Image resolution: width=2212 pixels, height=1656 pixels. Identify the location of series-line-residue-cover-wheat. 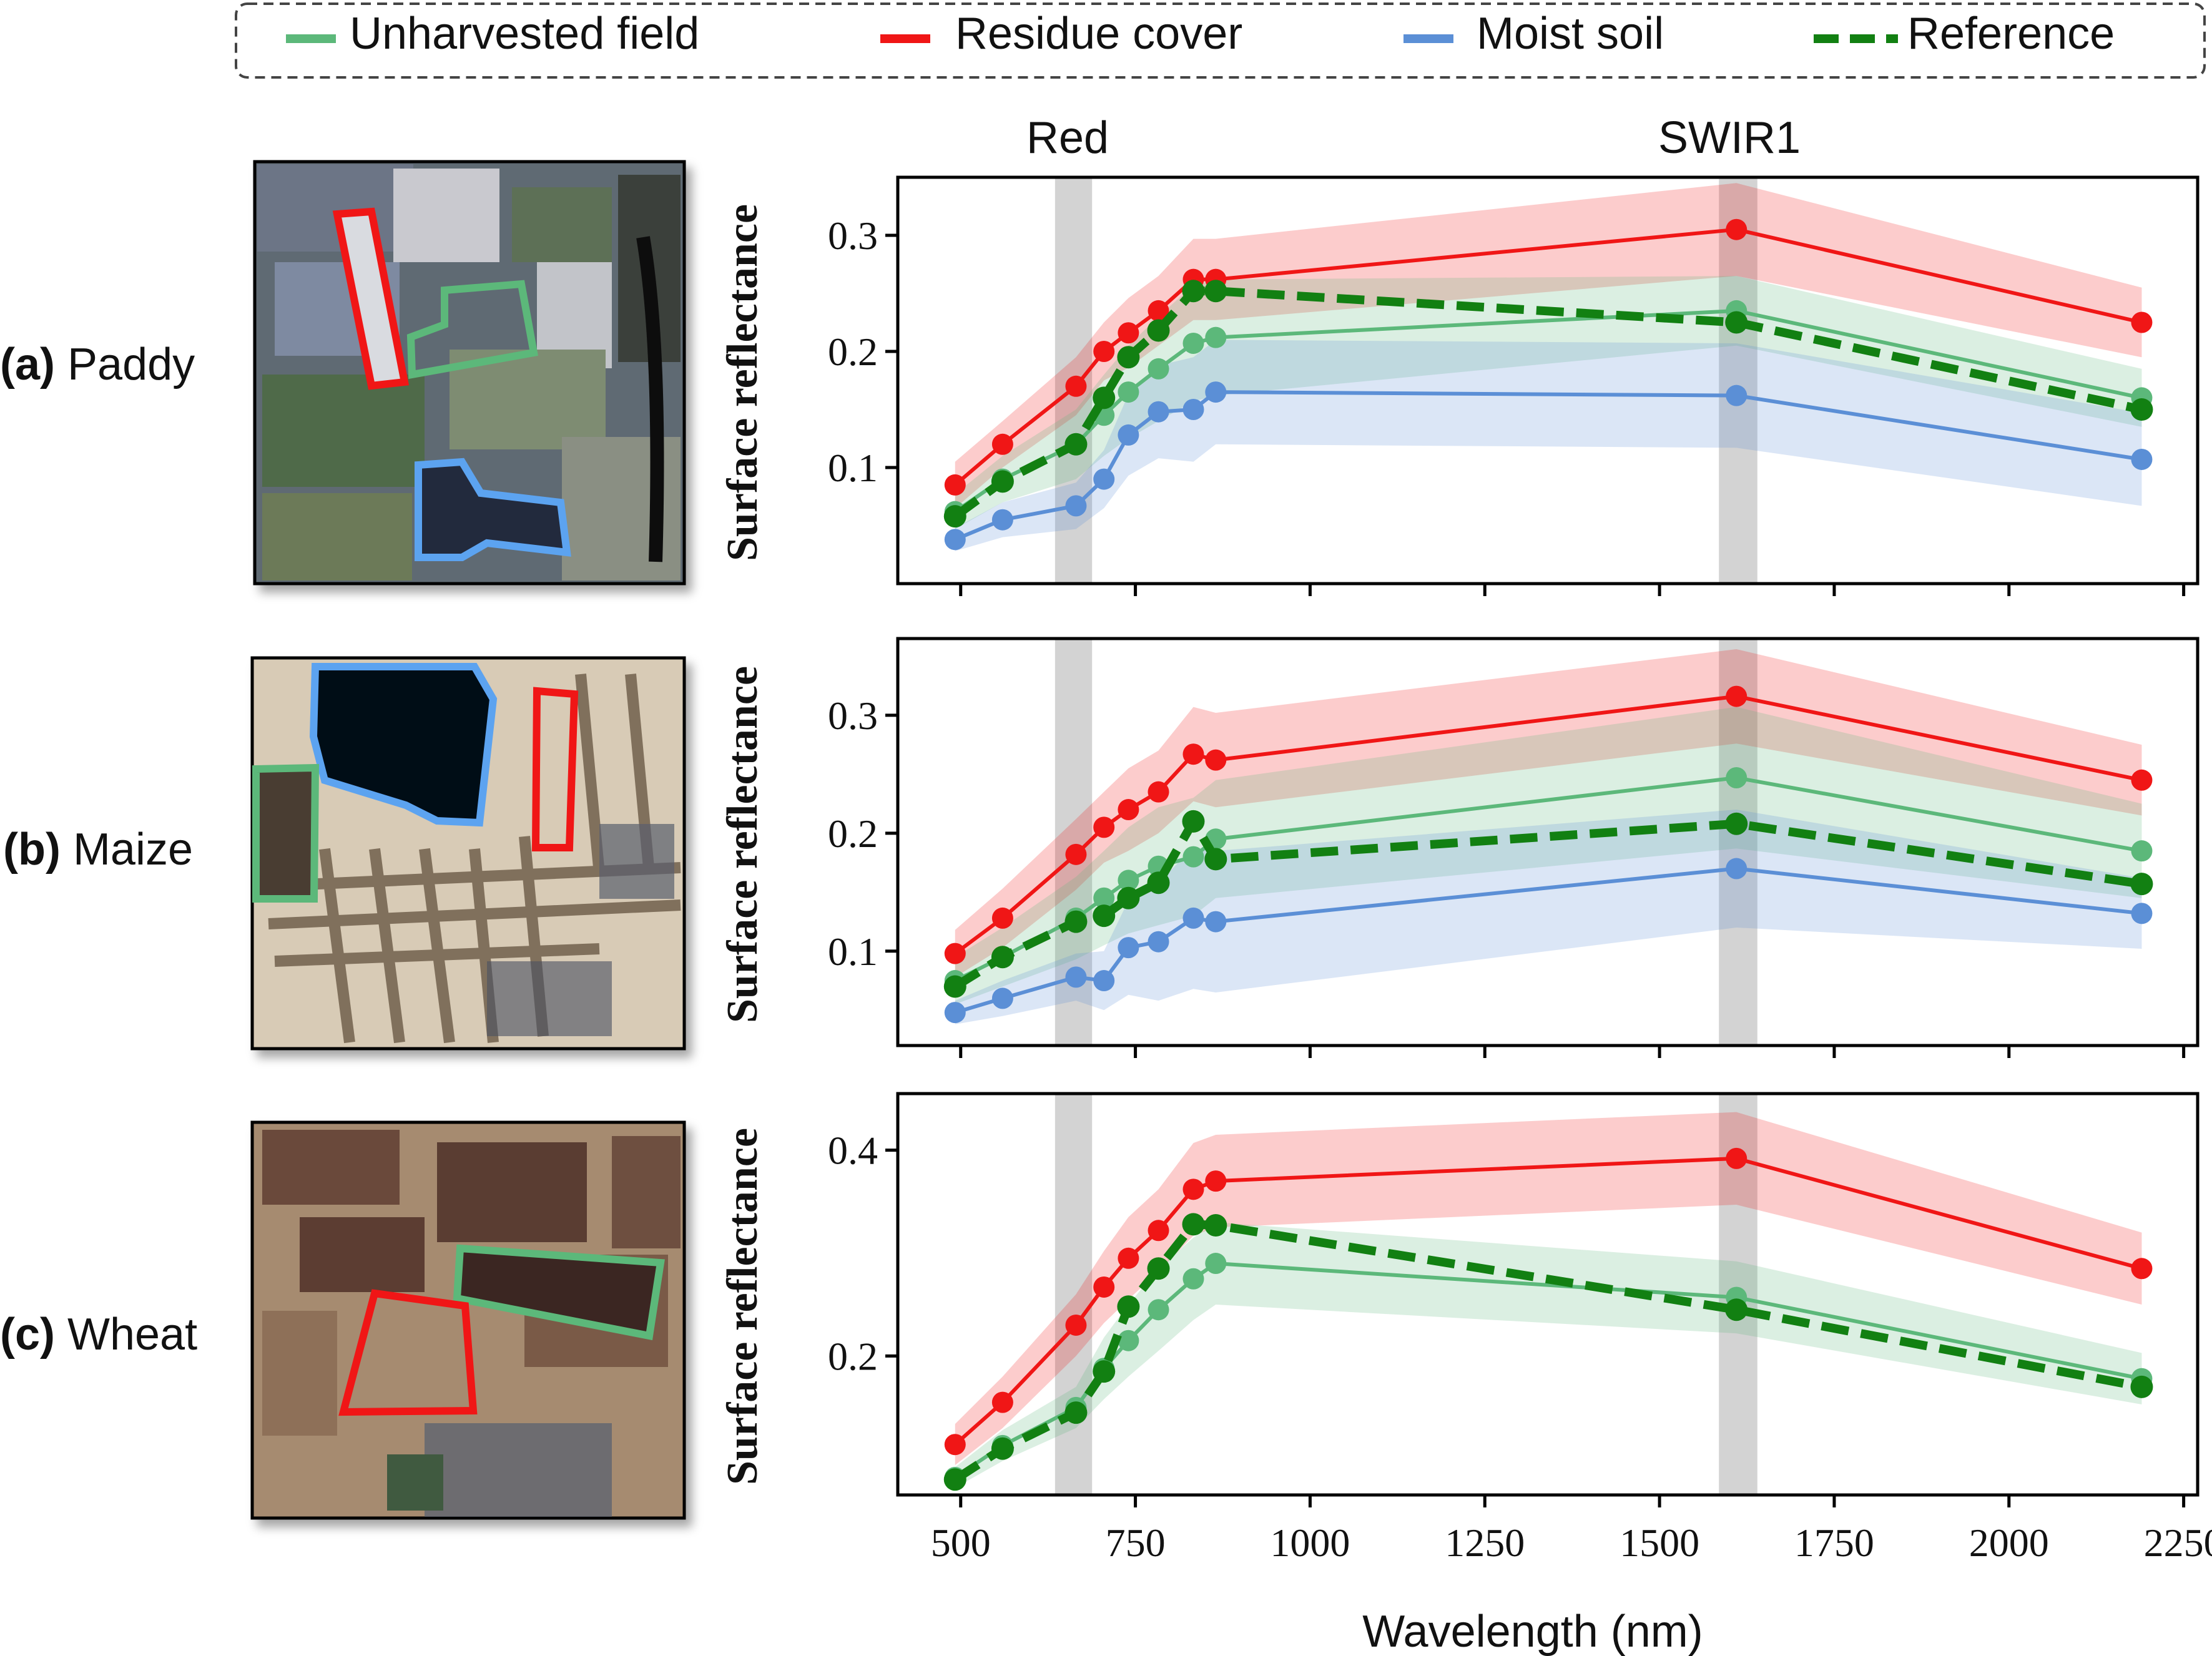
(1548, 1301).